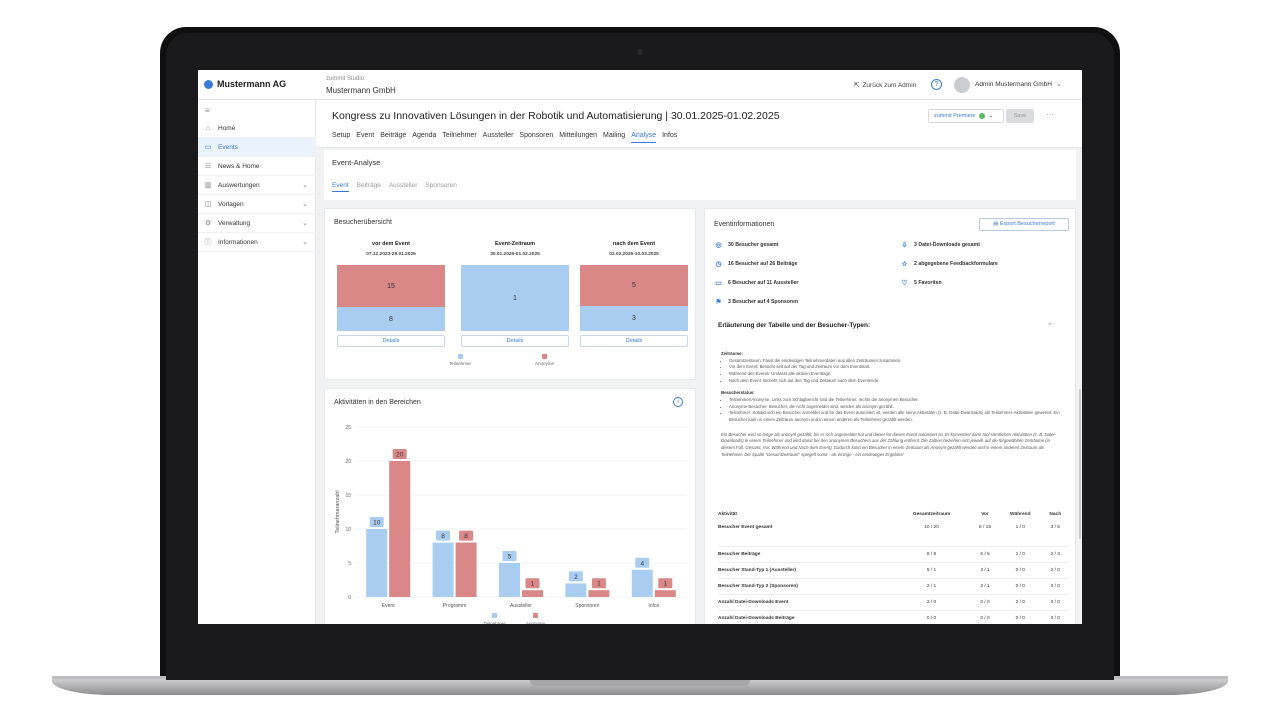  I want to click on admin-name: Admin Mustermann GmbH, so click(1013, 84).